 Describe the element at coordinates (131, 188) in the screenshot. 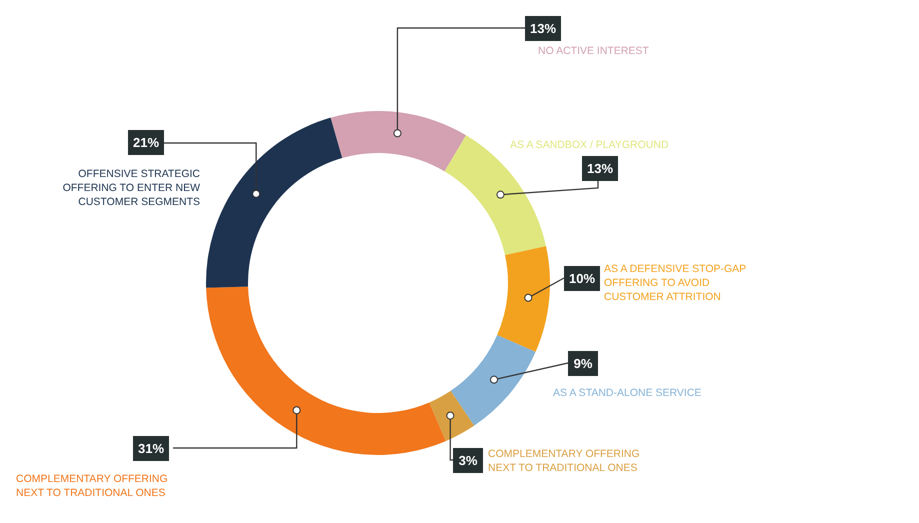

I see `slice-label: OFFENSIVE STRATEGIC OFFERING TO ENTER NEW CUSTOMER SEGMENTS` at that location.